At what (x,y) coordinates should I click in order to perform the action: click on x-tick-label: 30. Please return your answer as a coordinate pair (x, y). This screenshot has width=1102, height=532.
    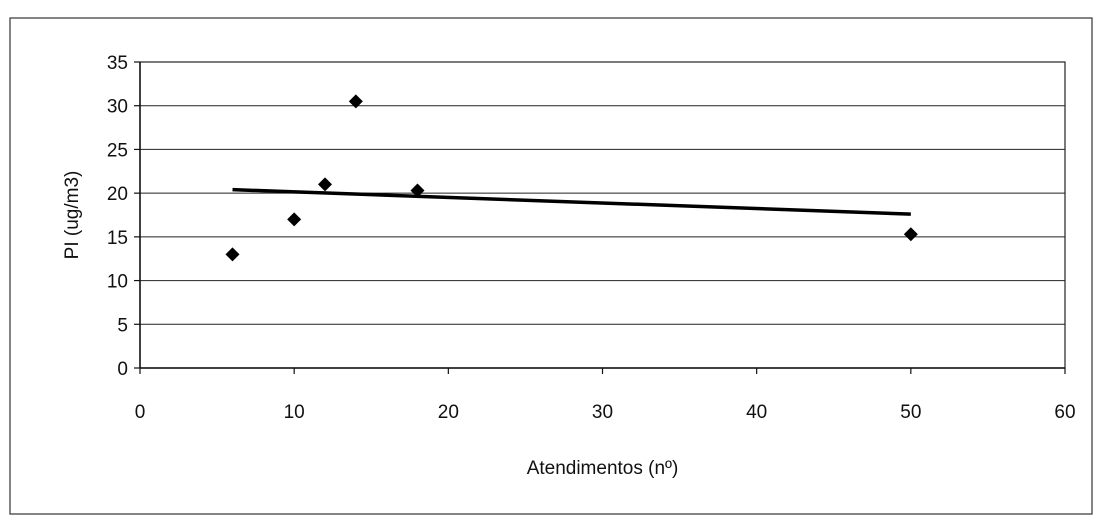
    Looking at the image, I should click on (602, 412).